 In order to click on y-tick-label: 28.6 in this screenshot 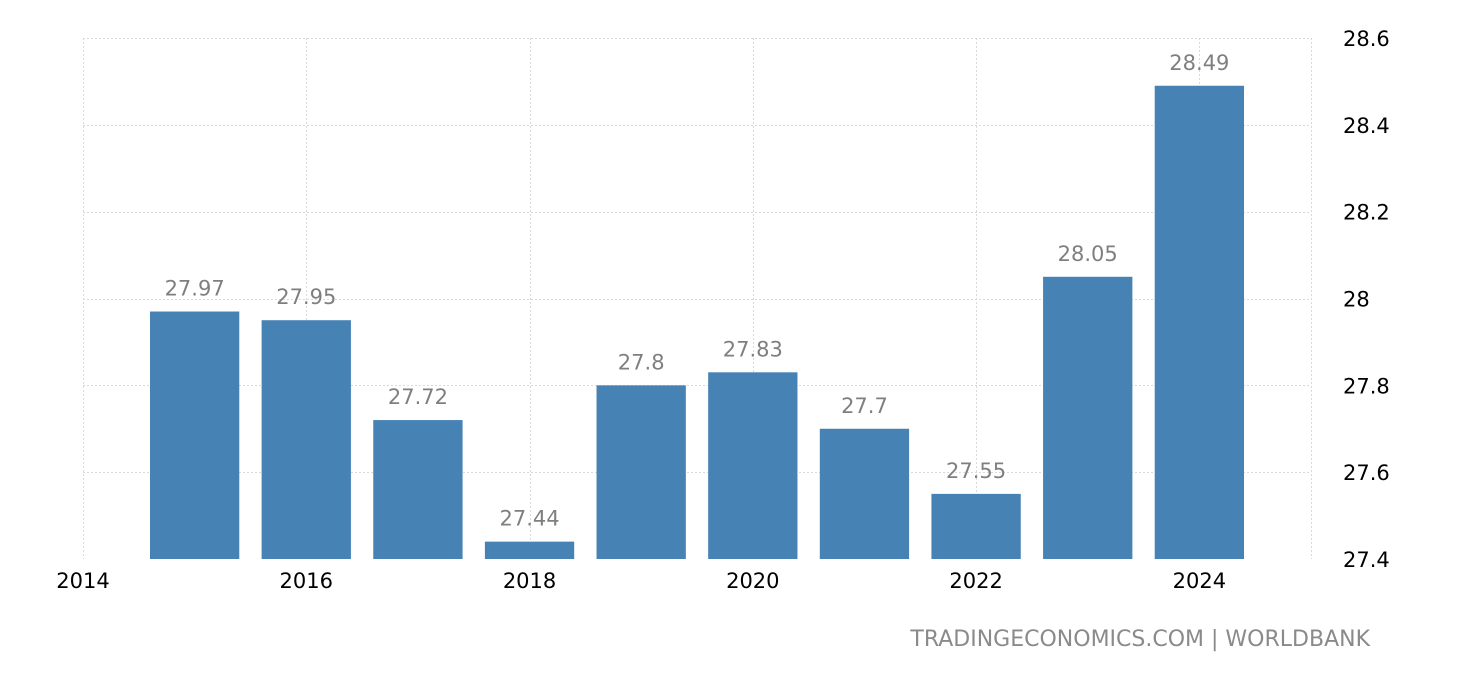, I will do `click(1366, 39)`.